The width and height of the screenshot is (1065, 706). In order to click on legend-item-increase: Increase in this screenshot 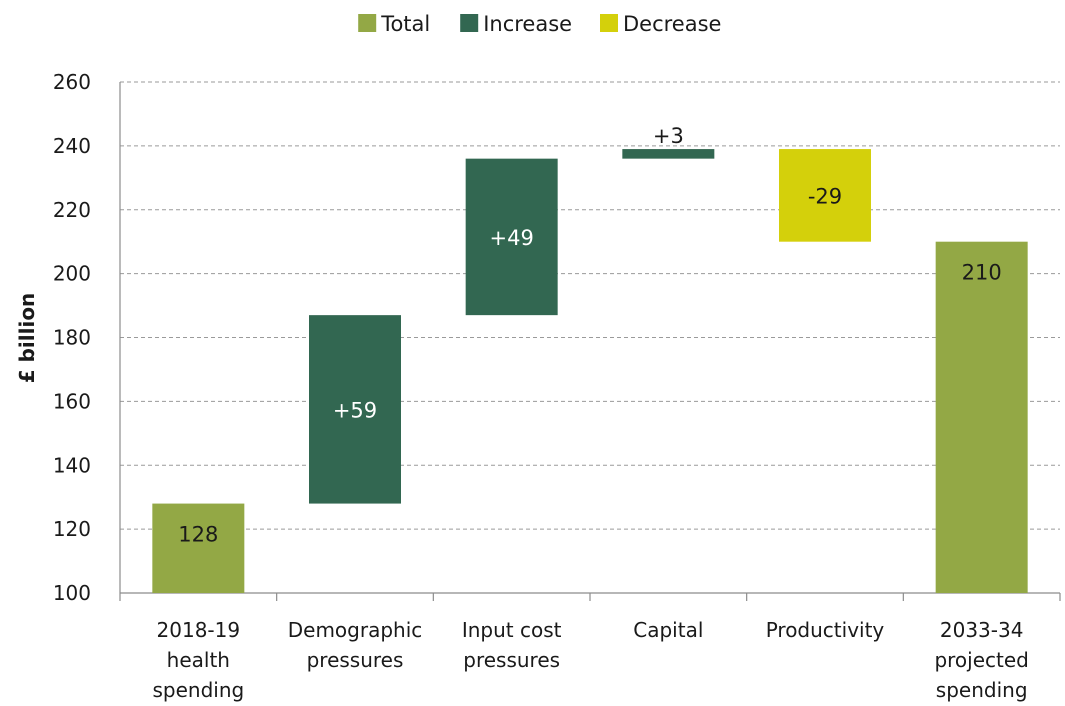, I will do `click(516, 24)`.